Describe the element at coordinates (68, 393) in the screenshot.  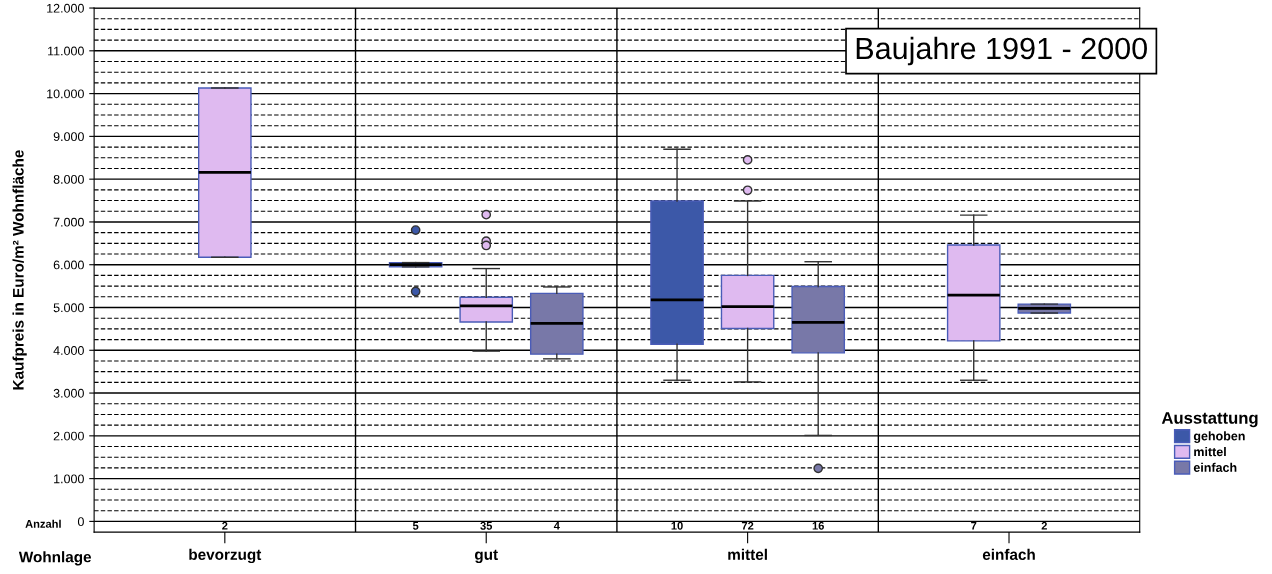
I see `y-tick-label: 3.000` at that location.